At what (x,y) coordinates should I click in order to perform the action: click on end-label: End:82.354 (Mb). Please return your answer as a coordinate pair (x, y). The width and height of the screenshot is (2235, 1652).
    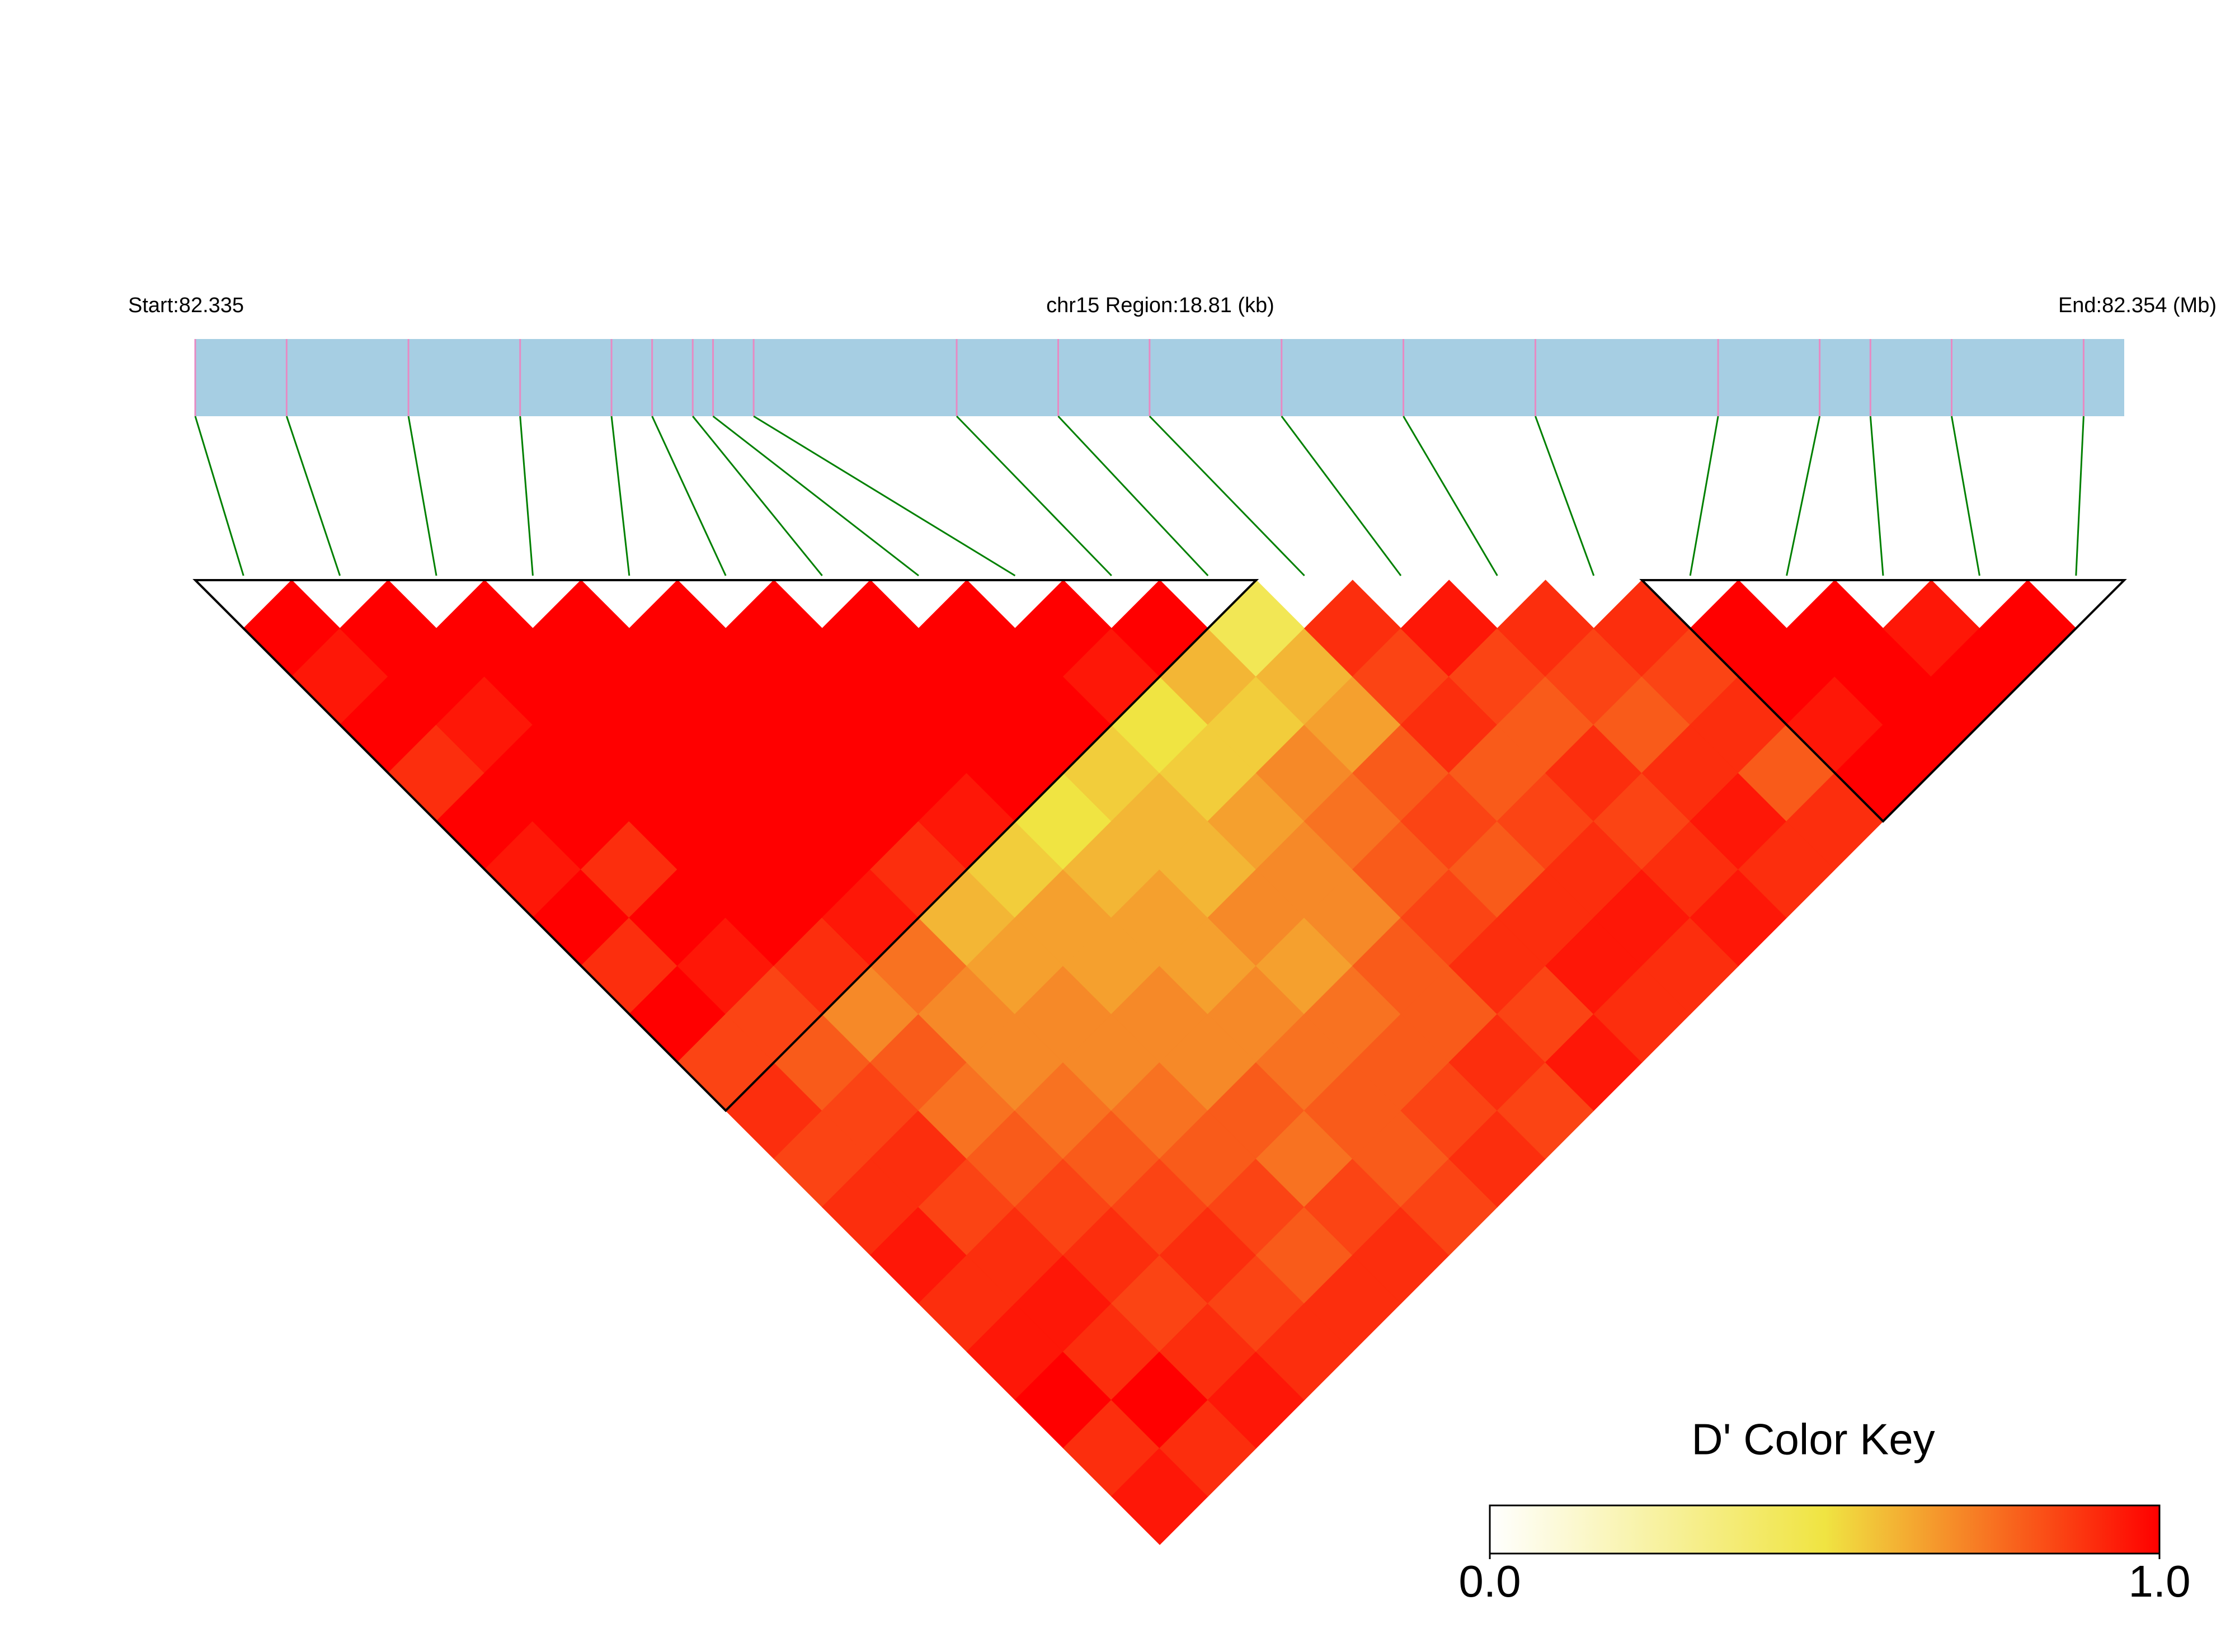
    Looking at the image, I should click on (2137, 306).